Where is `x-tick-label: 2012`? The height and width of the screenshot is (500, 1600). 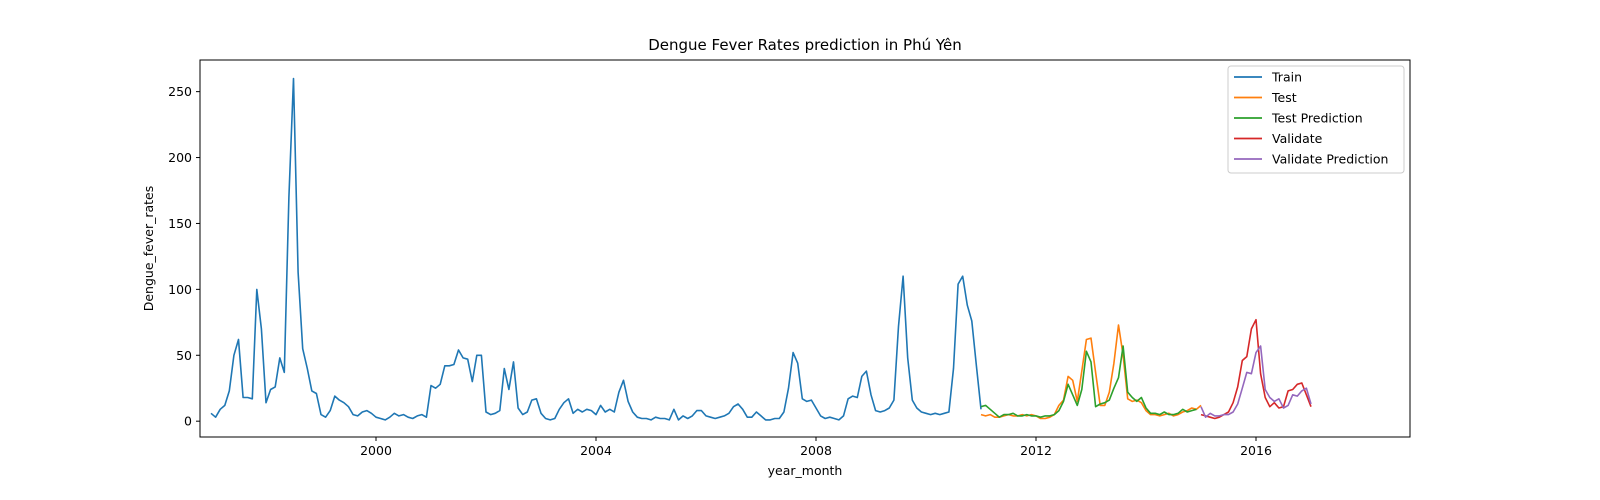
x-tick-label: 2012 is located at coordinates (1036, 450).